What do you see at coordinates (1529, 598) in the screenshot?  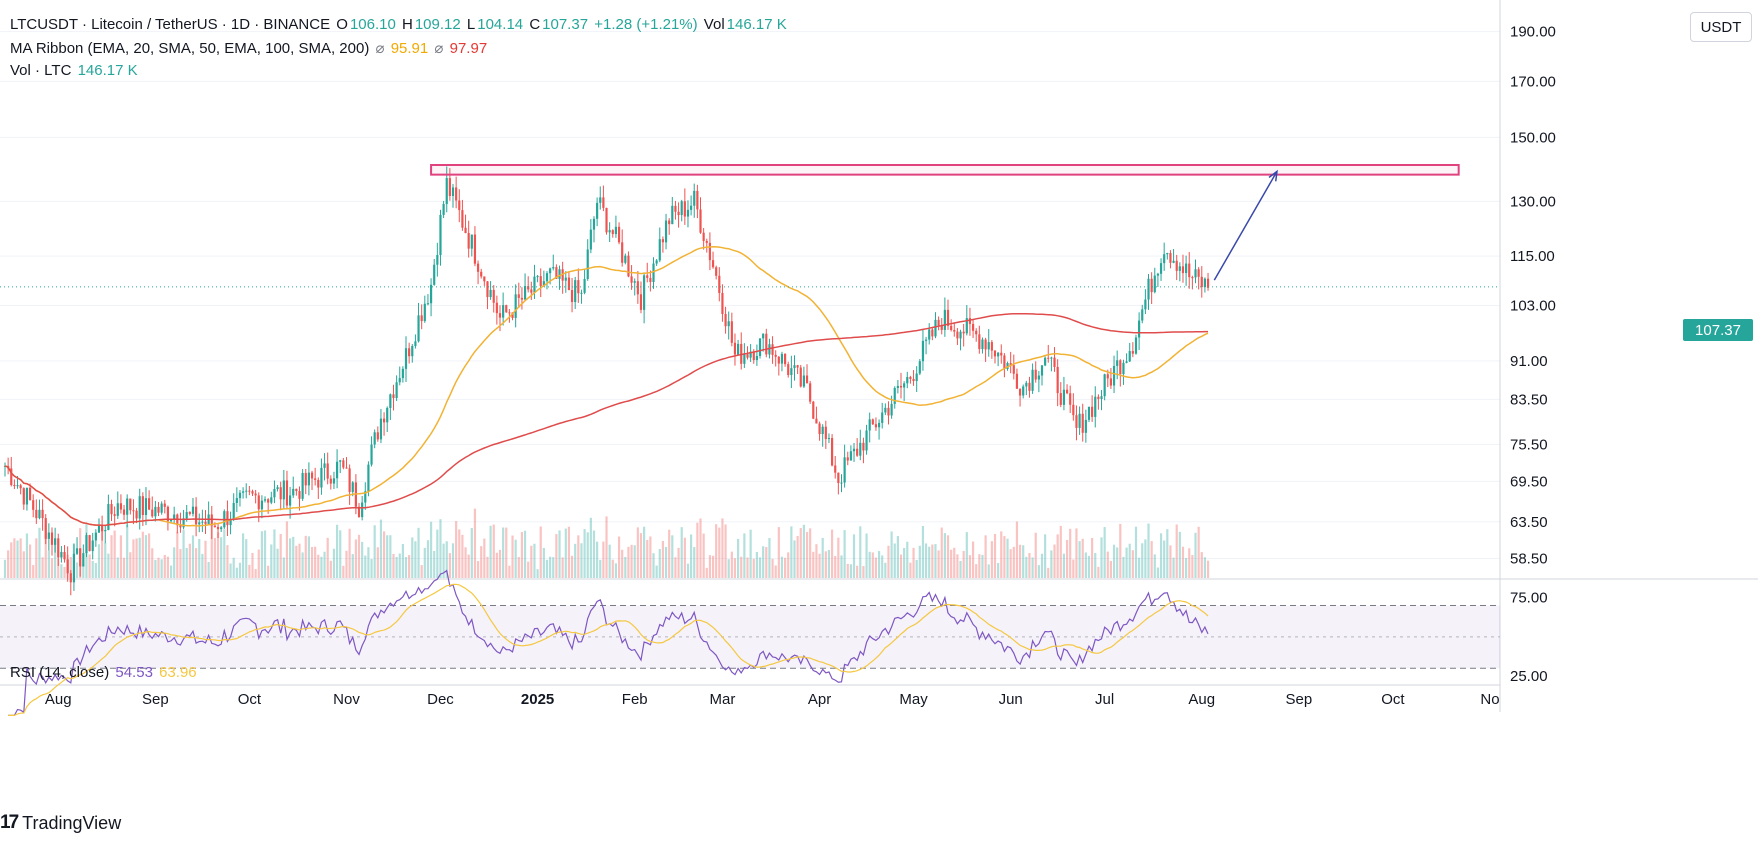 I see `rsi-tick-label: 75.00` at bounding box center [1529, 598].